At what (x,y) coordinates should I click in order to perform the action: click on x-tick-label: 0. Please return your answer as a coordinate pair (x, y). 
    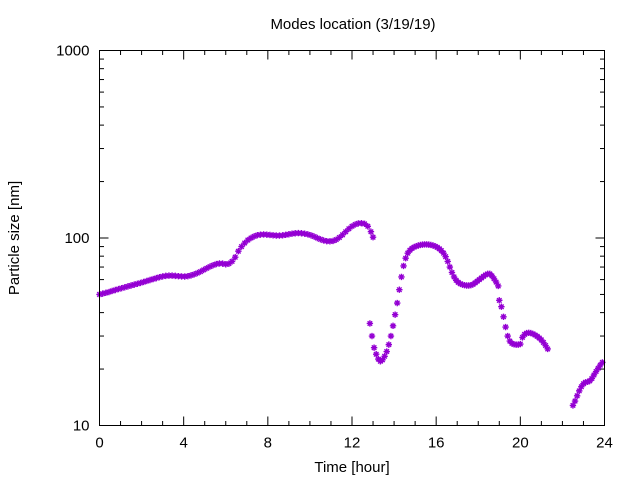
    Looking at the image, I should click on (99, 443).